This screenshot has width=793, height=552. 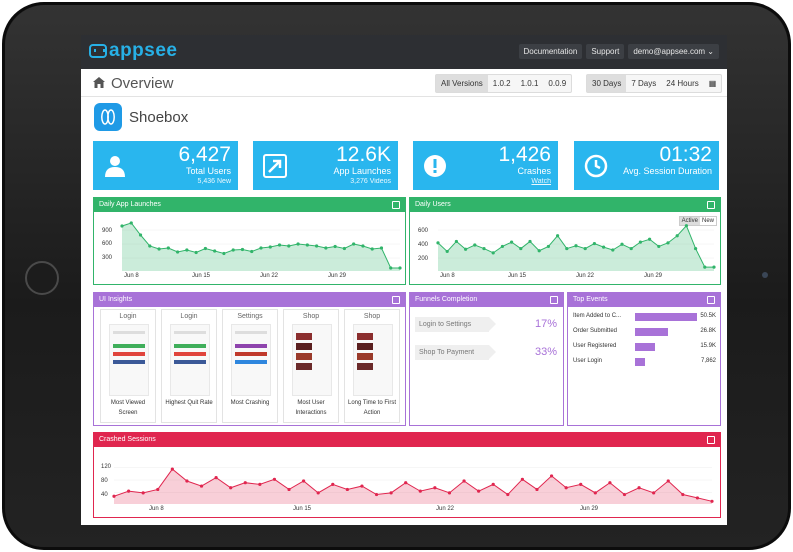 What do you see at coordinates (254, 244) in the screenshot?
I see `daily-launches-chart` at bounding box center [254, 244].